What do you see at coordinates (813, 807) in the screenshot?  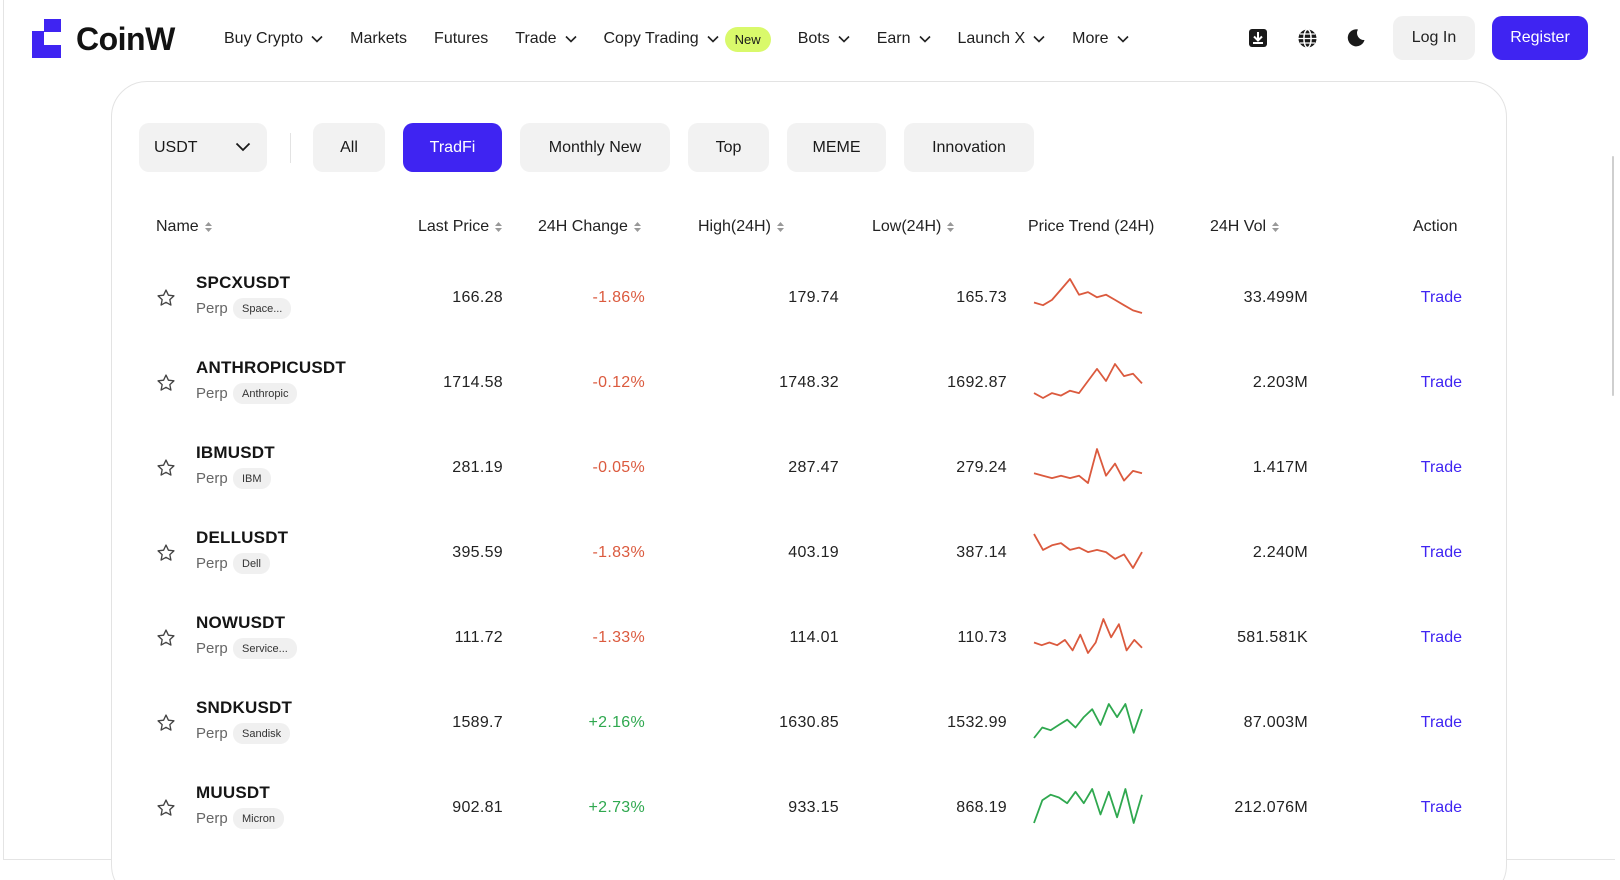 I see `24h-high: 933.15` at bounding box center [813, 807].